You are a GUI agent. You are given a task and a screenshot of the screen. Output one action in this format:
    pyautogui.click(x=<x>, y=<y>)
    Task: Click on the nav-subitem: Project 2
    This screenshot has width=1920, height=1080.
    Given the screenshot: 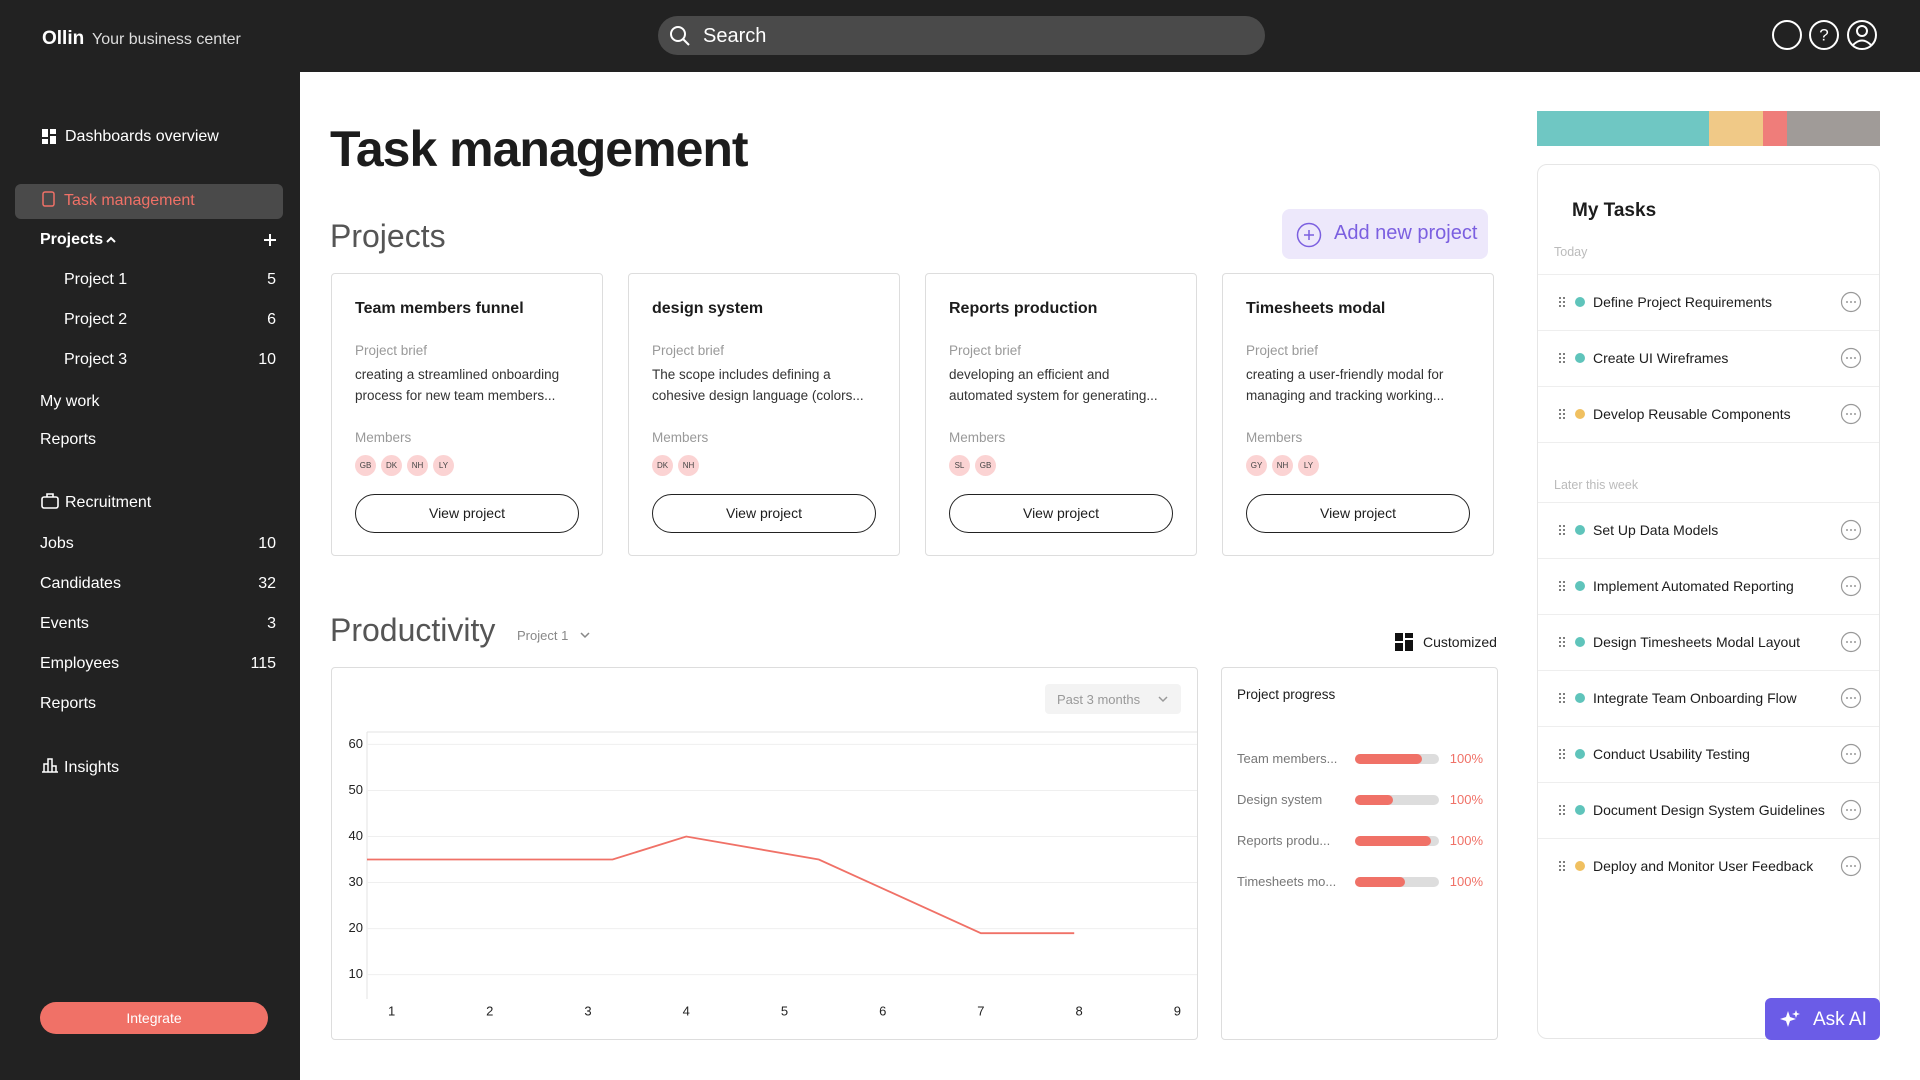 What is the action you would take?
    pyautogui.click(x=96, y=319)
    